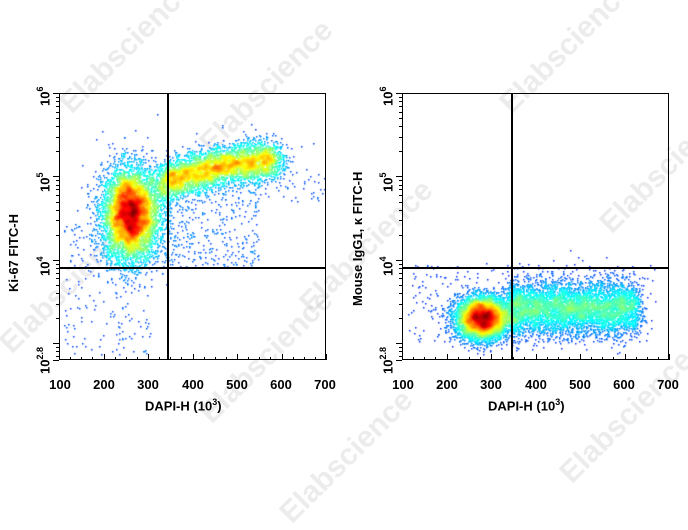  I want to click on y-axis-label: Mouse IgG1, κ FITC-H, so click(357, 238).